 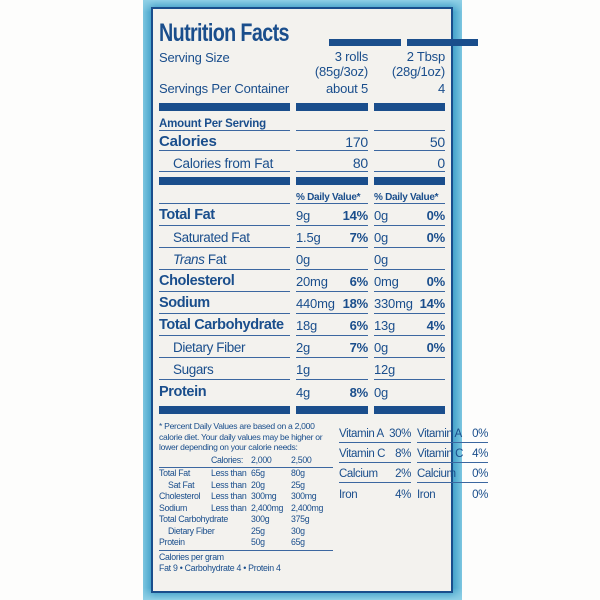 What do you see at coordinates (191, 556) in the screenshot?
I see `calories-per-gram-title: Calories per gram` at bounding box center [191, 556].